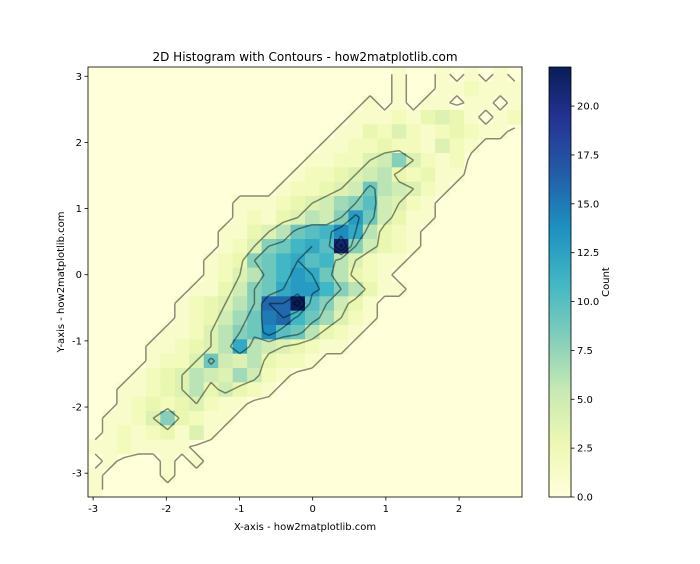 The image size is (700, 564). Describe the element at coordinates (79, 143) in the screenshot. I see `y-tick-label: 2` at that location.